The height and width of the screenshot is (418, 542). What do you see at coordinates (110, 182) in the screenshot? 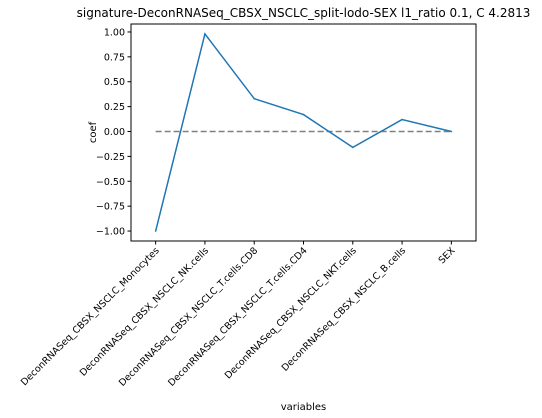
I see `y-tick-label: −0.50` at bounding box center [110, 182].